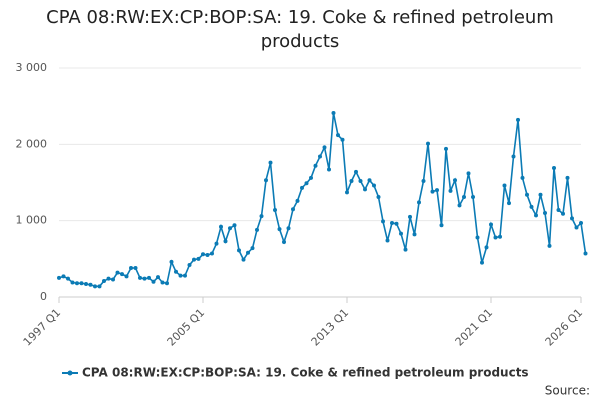 The width and height of the screenshot is (600, 400). Describe the element at coordinates (564, 327) in the screenshot. I see `x-tick-label: 2026 Q1` at that location.